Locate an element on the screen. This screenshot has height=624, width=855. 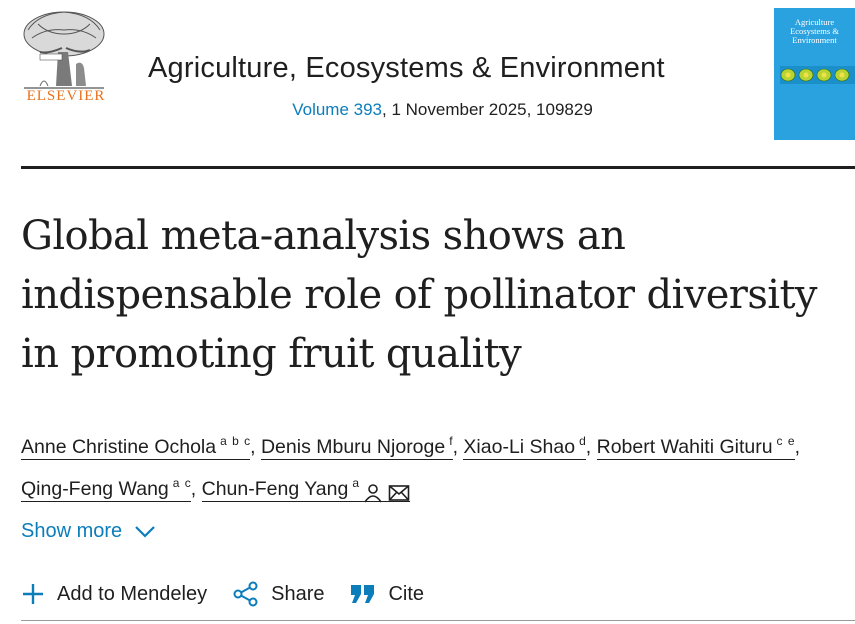
journal-cover-image: Agriculture Ecosystems & Environment is located at coordinates (814, 74).